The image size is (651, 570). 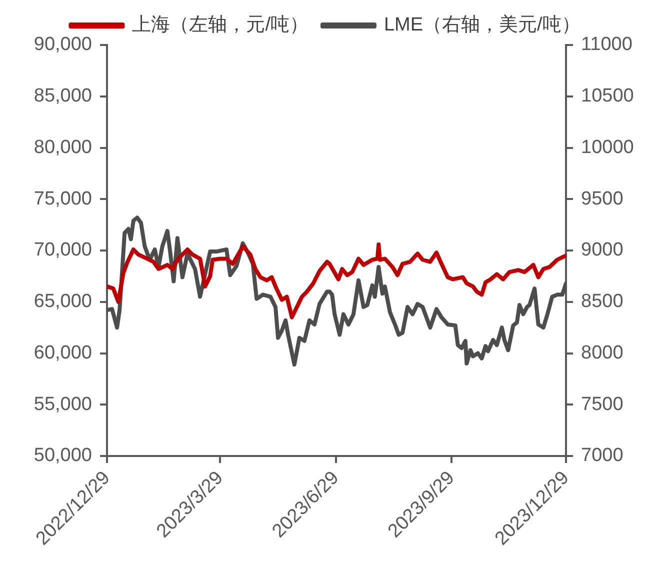 What do you see at coordinates (482, 25) in the screenshot?
I see `legend-label: LME（右轴，美元/吨）` at bounding box center [482, 25].